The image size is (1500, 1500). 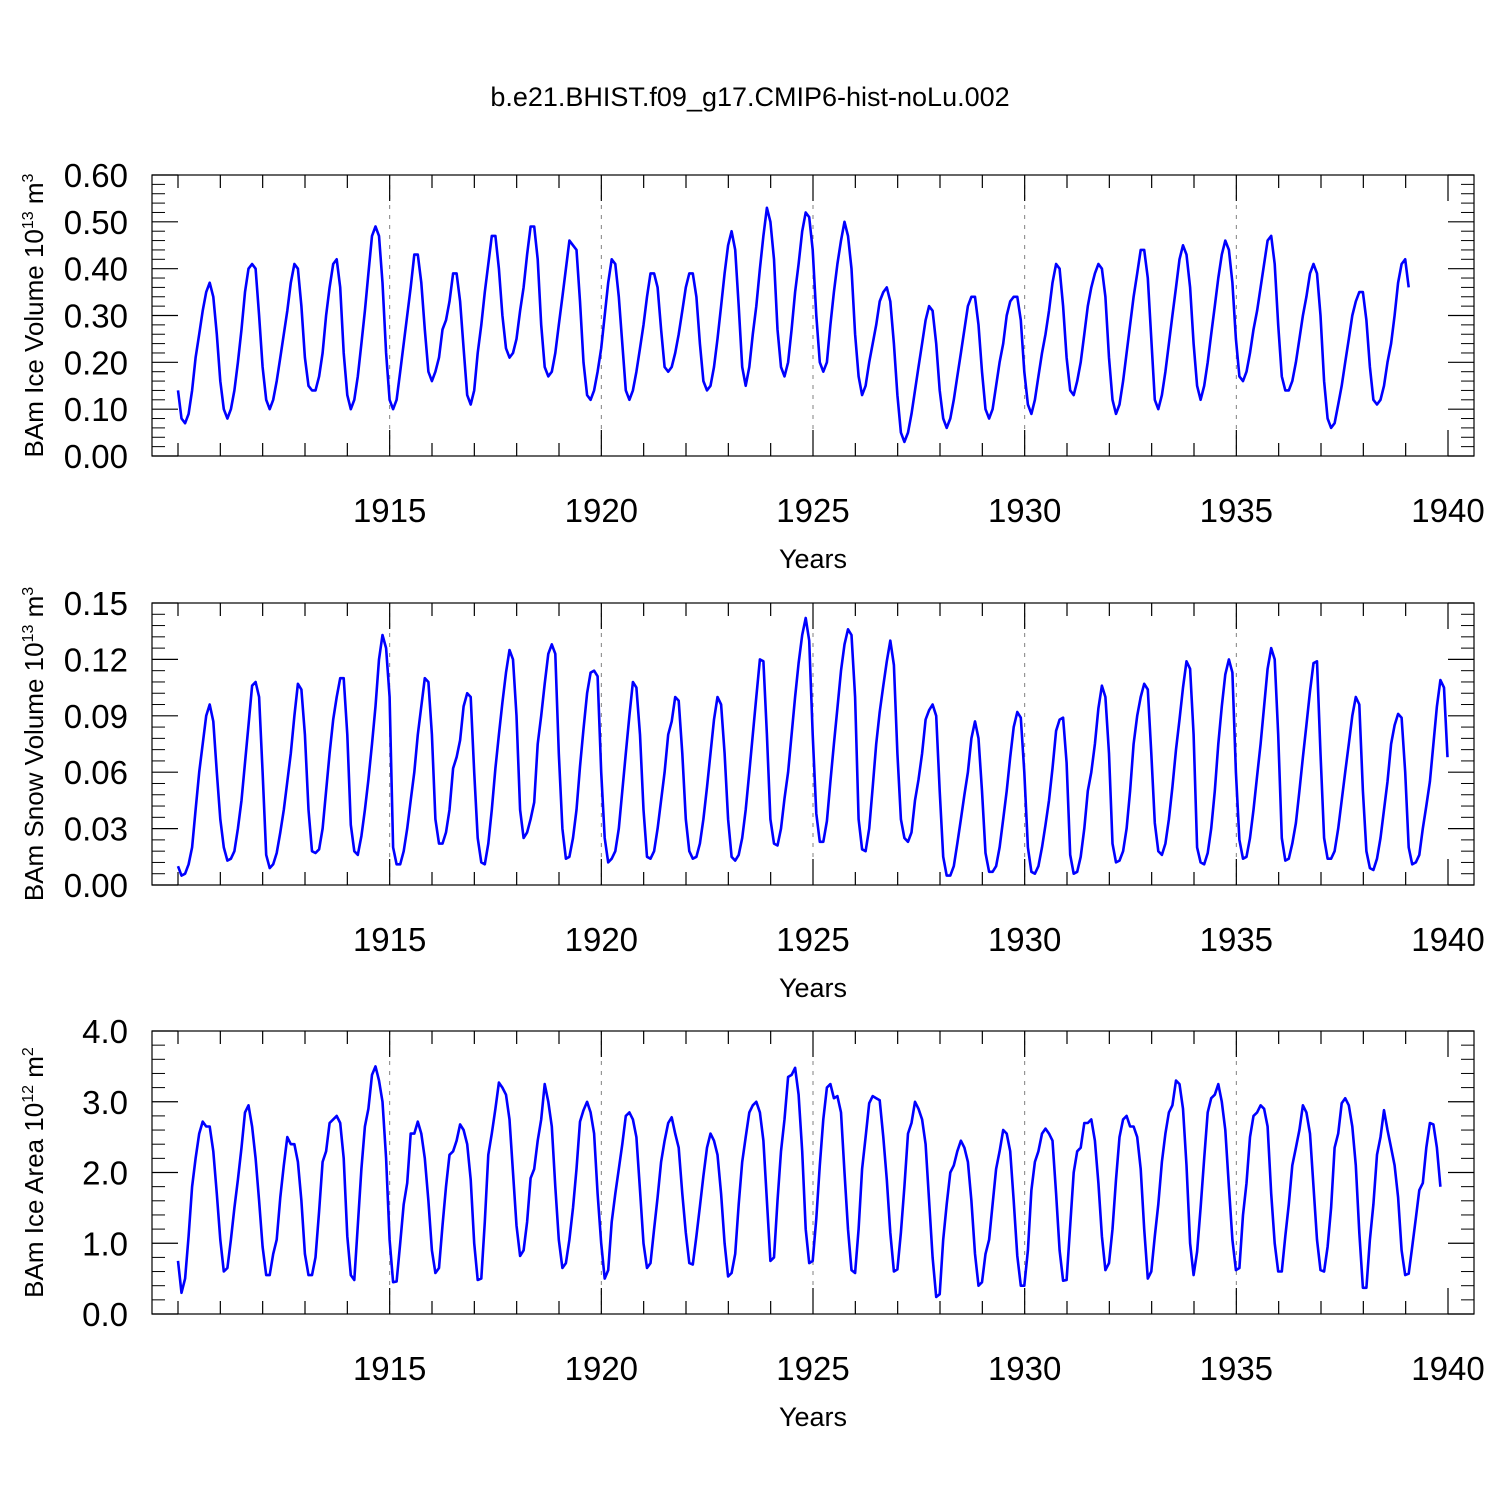 I want to click on y-tick-label: 4.0, so click(x=105, y=1031).